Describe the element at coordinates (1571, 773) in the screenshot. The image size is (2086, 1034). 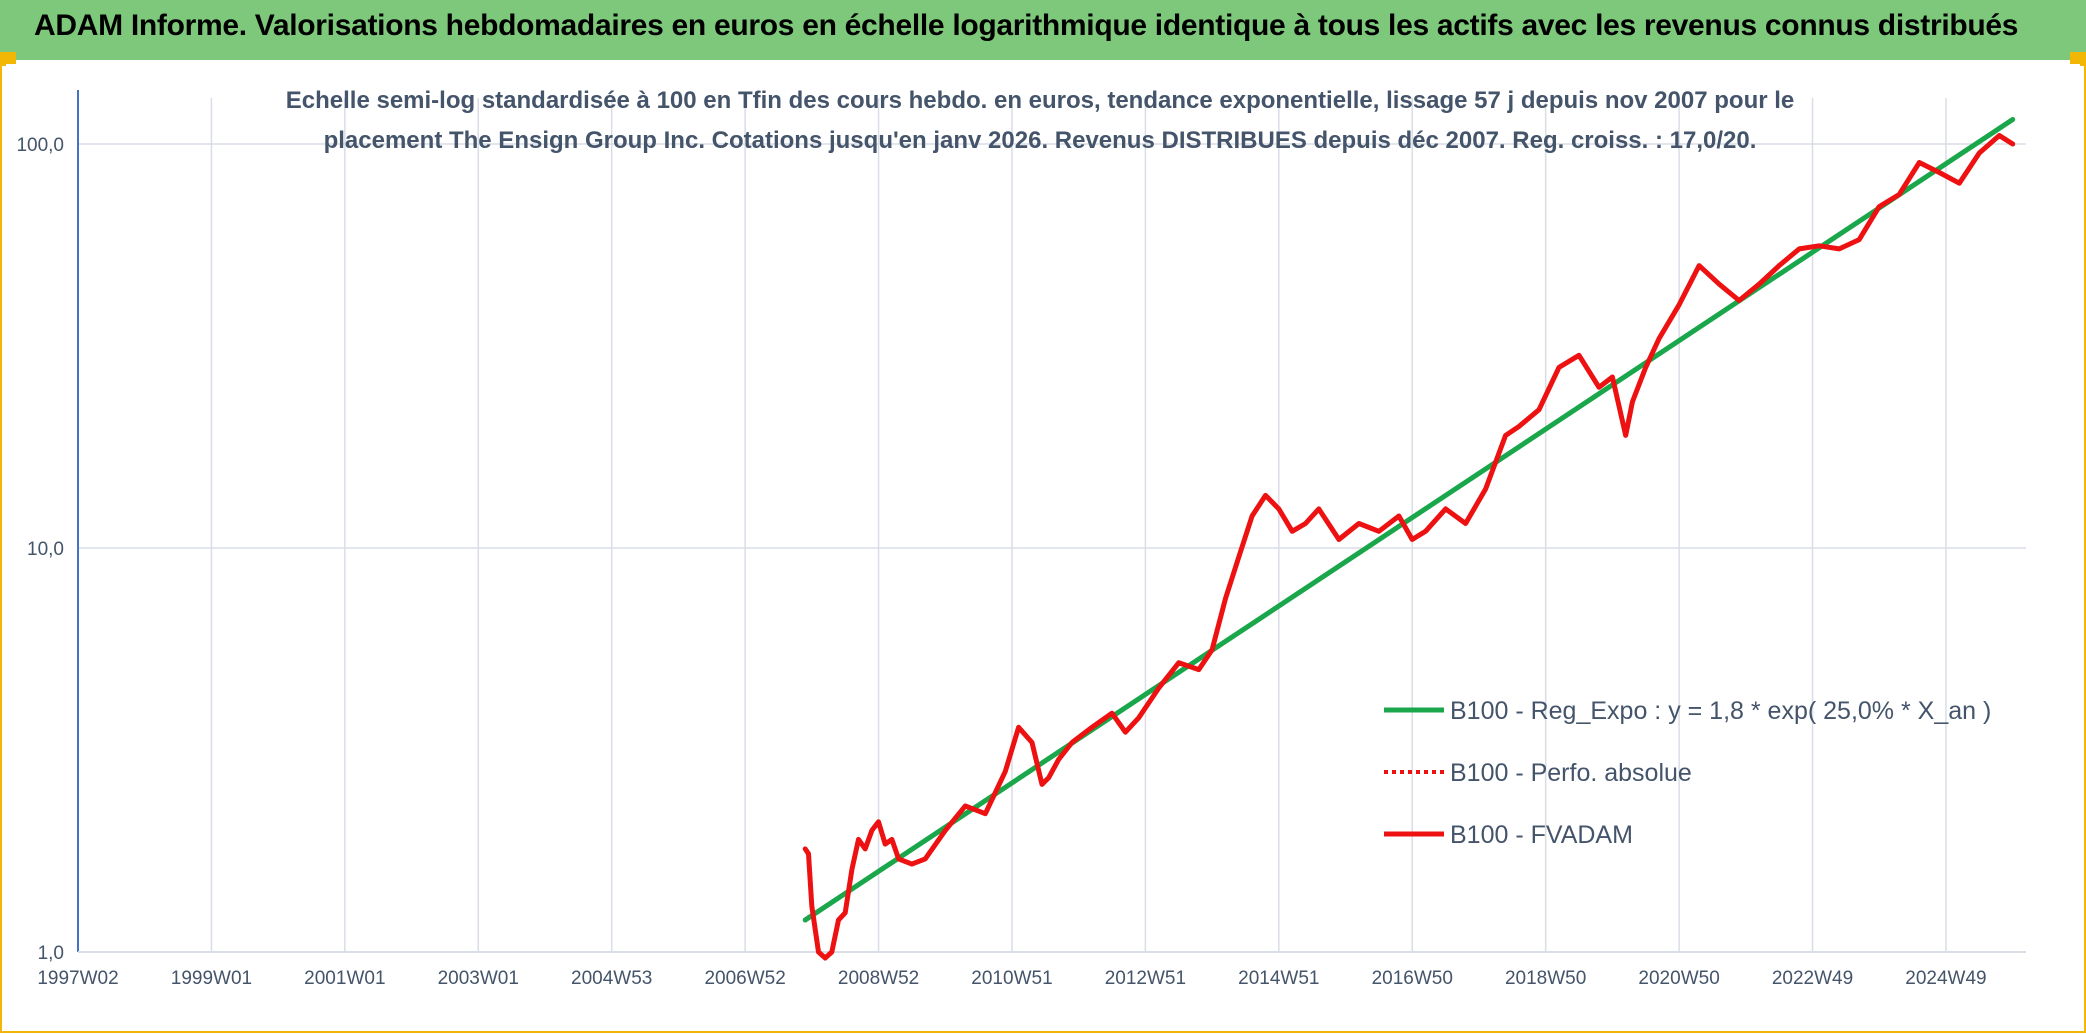
I see `legend-label: B100 - Perfo. absolue` at that location.